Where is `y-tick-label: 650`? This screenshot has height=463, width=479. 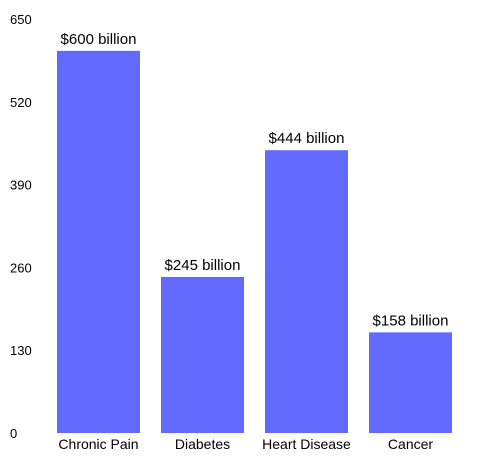
y-tick-label: 650 is located at coordinates (21, 19).